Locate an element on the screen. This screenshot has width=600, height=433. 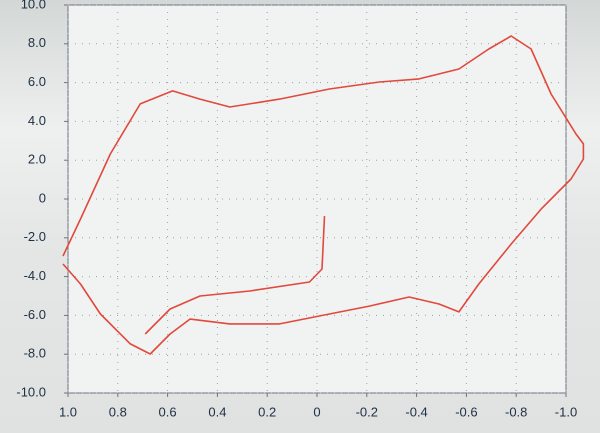
y-tick-label: 8.0 is located at coordinates (37, 42).